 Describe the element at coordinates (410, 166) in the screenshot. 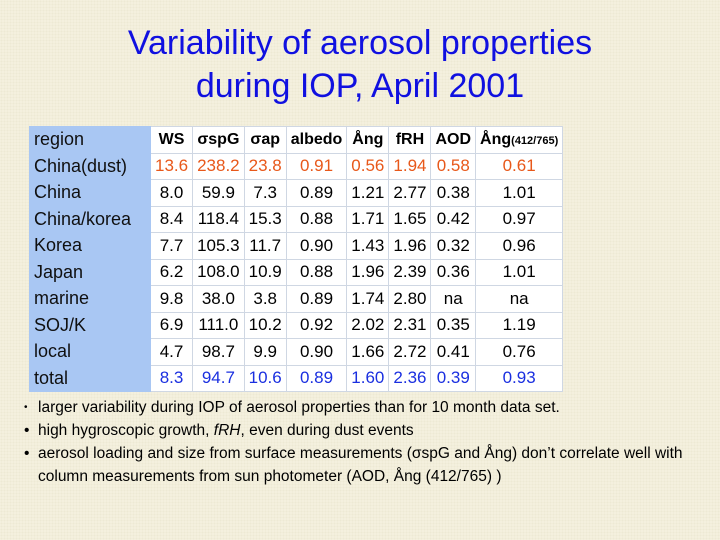

I see `table-cell: 1.94` at that location.